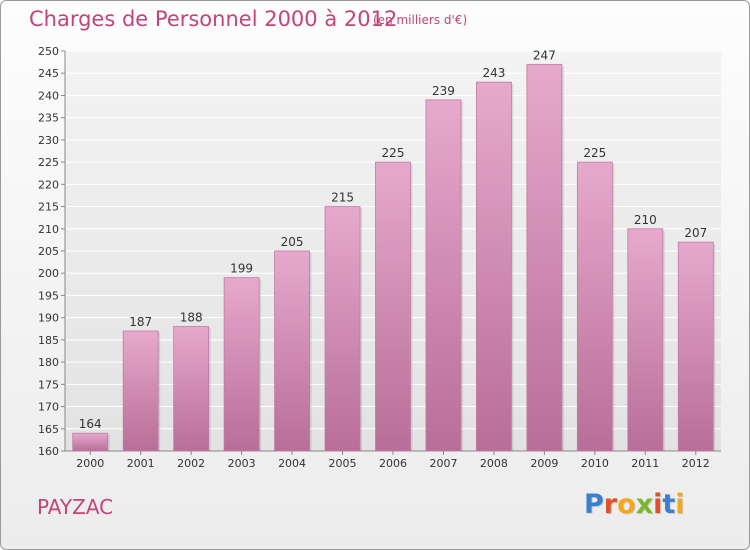  I want to click on y-tick-label: 240, so click(48, 95).